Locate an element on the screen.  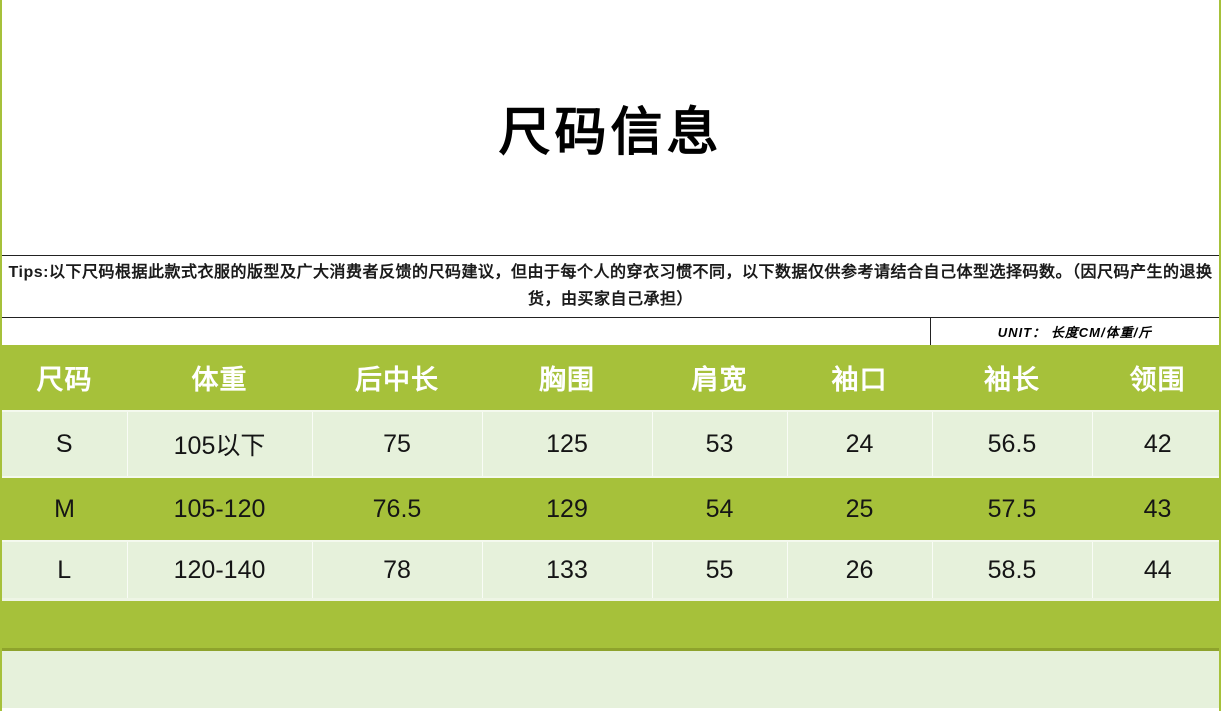
table-cell: 57.5 is located at coordinates (1012, 508).